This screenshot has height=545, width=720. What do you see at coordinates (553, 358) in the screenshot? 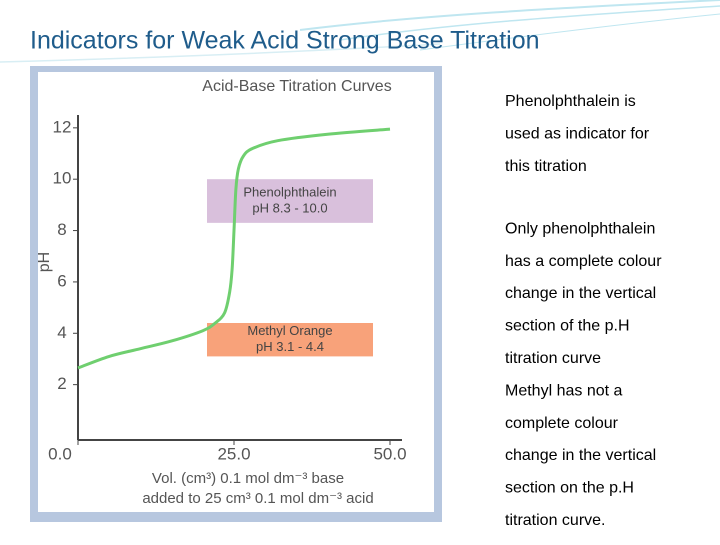
I see `body-line: titration curve` at bounding box center [553, 358].